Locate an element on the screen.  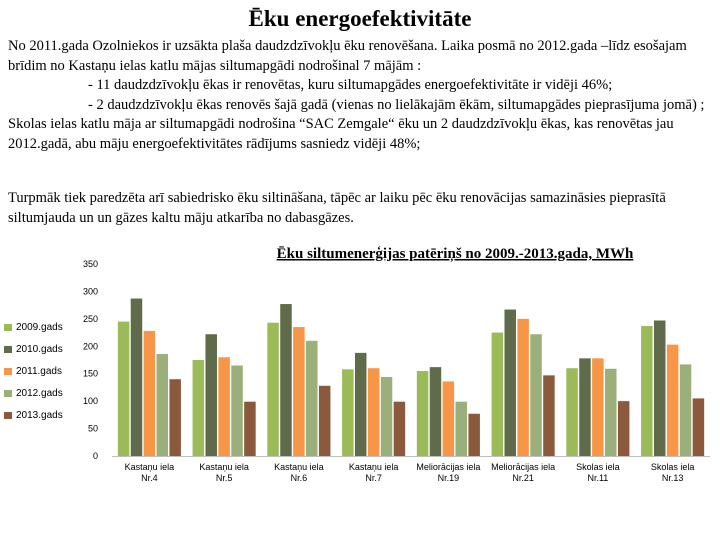
y-tick-label: 250 is located at coordinates (90, 319).